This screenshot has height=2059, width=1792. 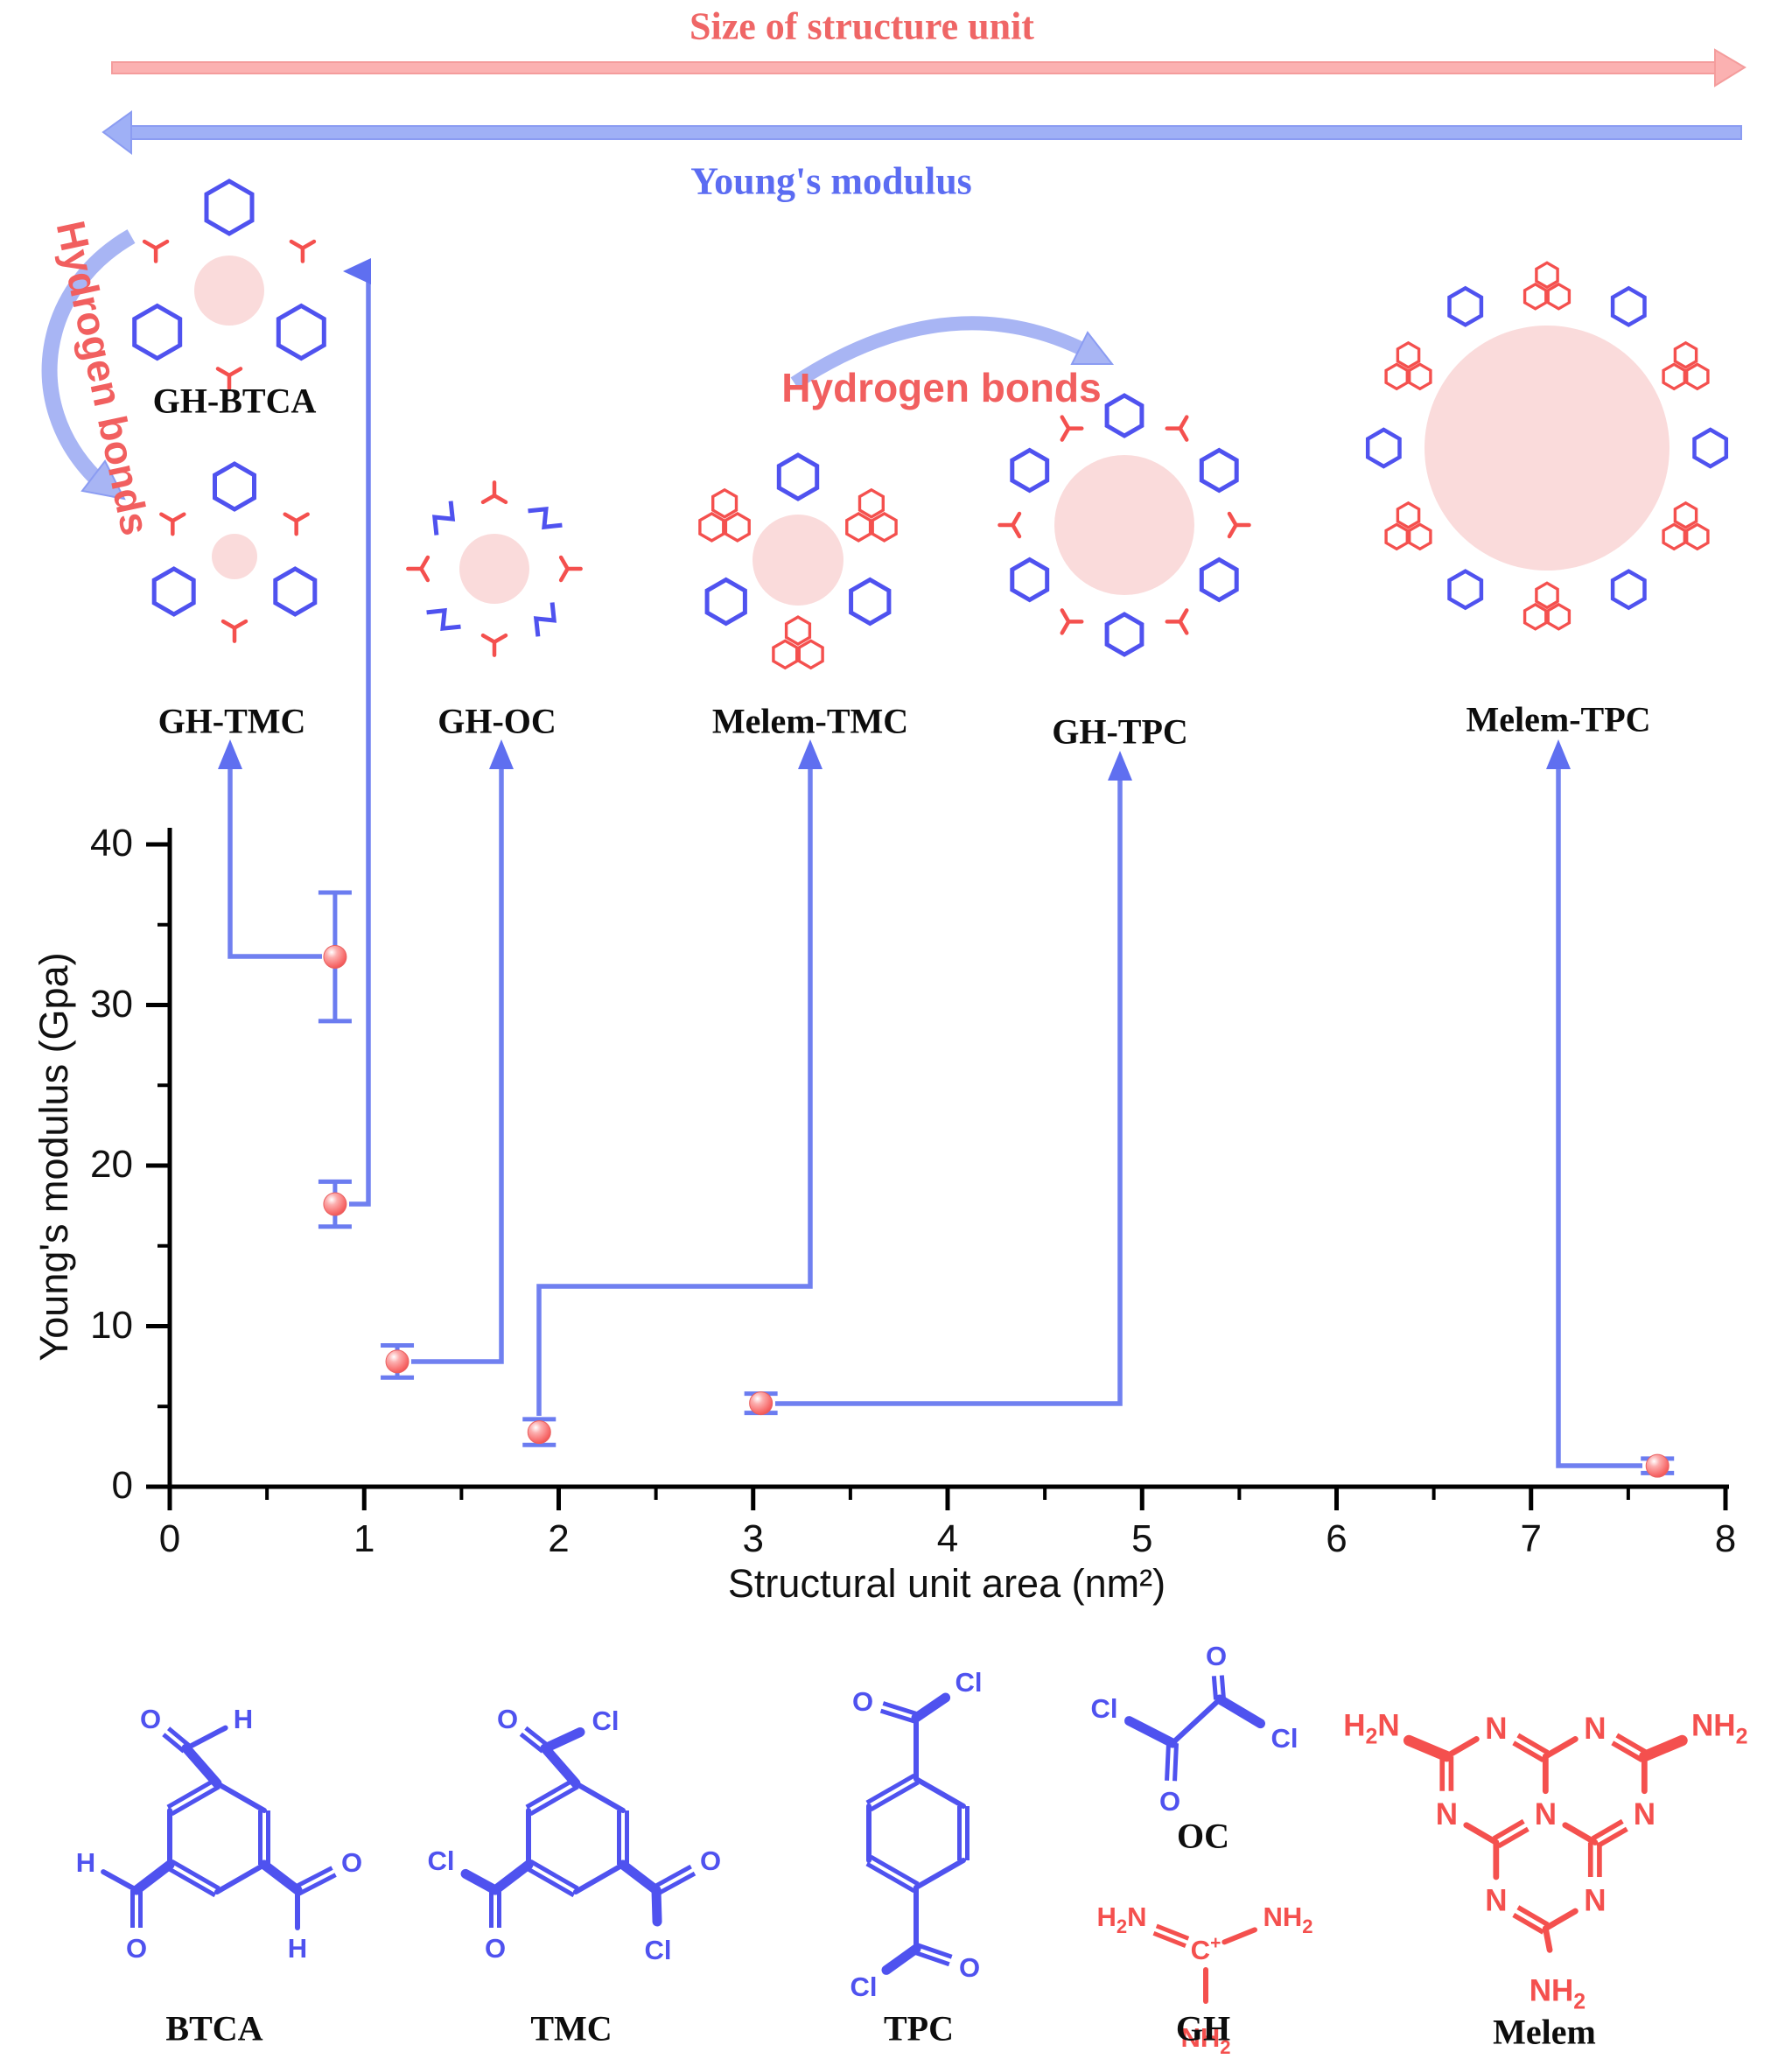 I want to click on data-point-gh-btca, so click(x=335, y=1204).